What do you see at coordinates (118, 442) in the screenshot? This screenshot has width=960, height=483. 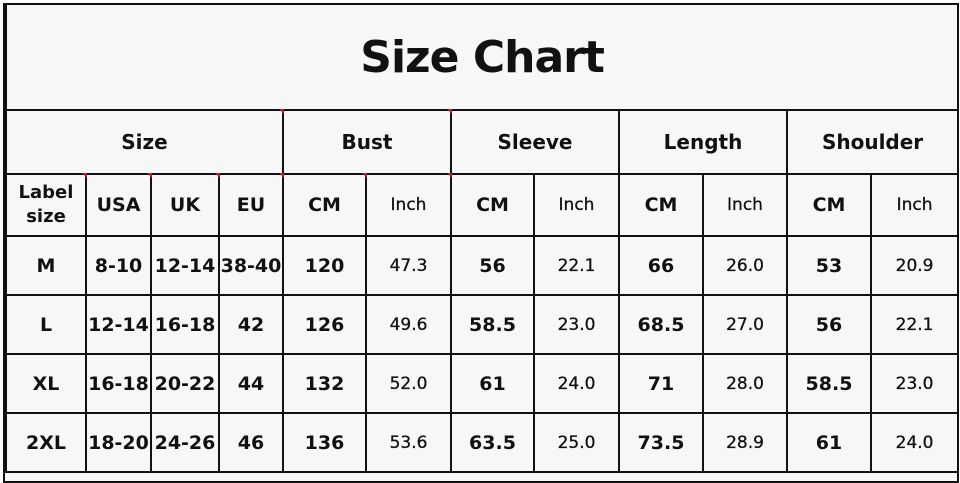 I see `table-cell: 18-20` at bounding box center [118, 442].